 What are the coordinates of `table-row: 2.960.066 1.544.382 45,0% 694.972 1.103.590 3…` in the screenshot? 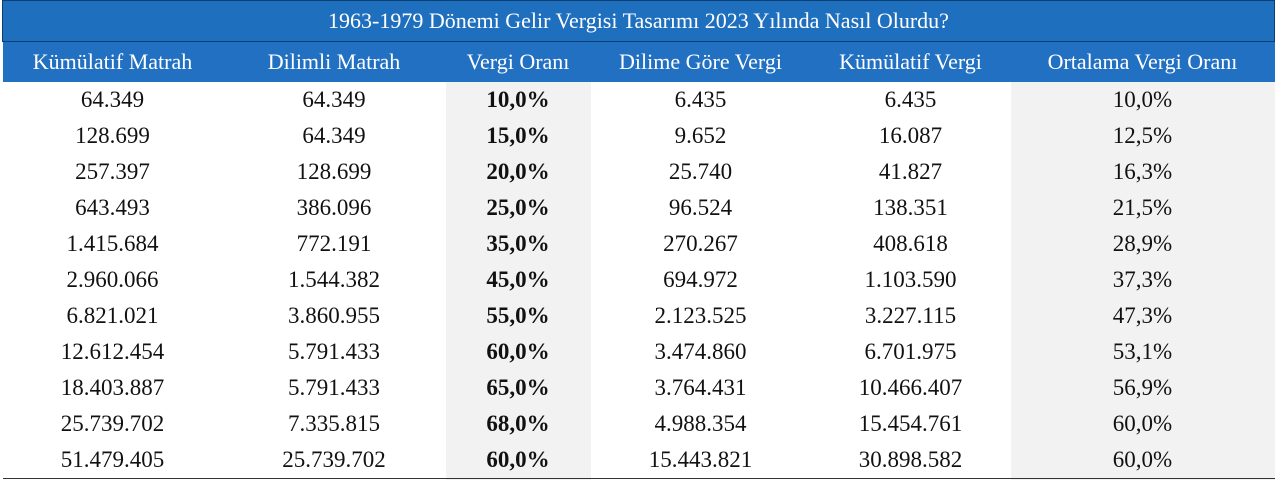 It's located at (639, 280).